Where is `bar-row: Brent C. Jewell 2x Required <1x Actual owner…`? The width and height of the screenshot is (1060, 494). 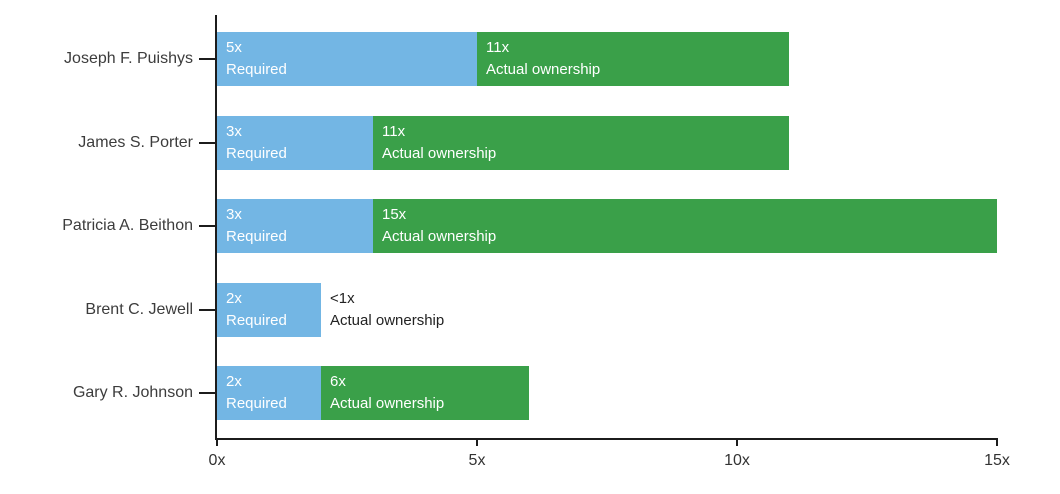 bar-row: Brent C. Jewell 2x Required <1x Actual owner… is located at coordinates (541, 309).